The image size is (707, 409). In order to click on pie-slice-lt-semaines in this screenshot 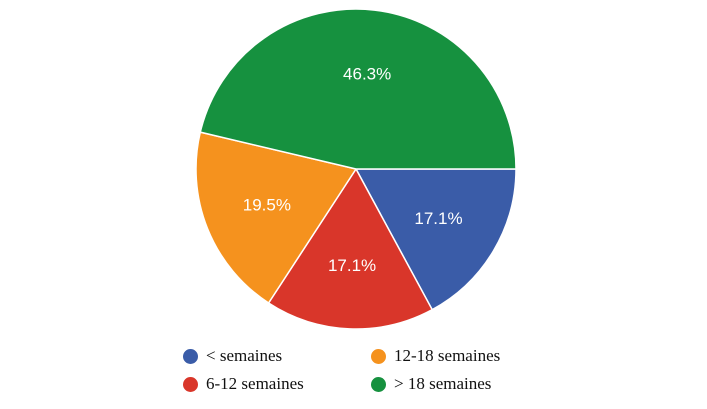, I will do `click(435, 239)`.